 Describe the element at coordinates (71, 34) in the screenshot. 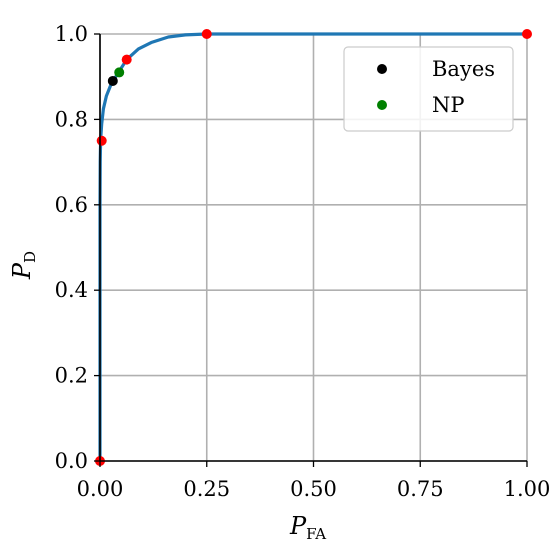

I see `y-tick-label: 1.0` at that location.